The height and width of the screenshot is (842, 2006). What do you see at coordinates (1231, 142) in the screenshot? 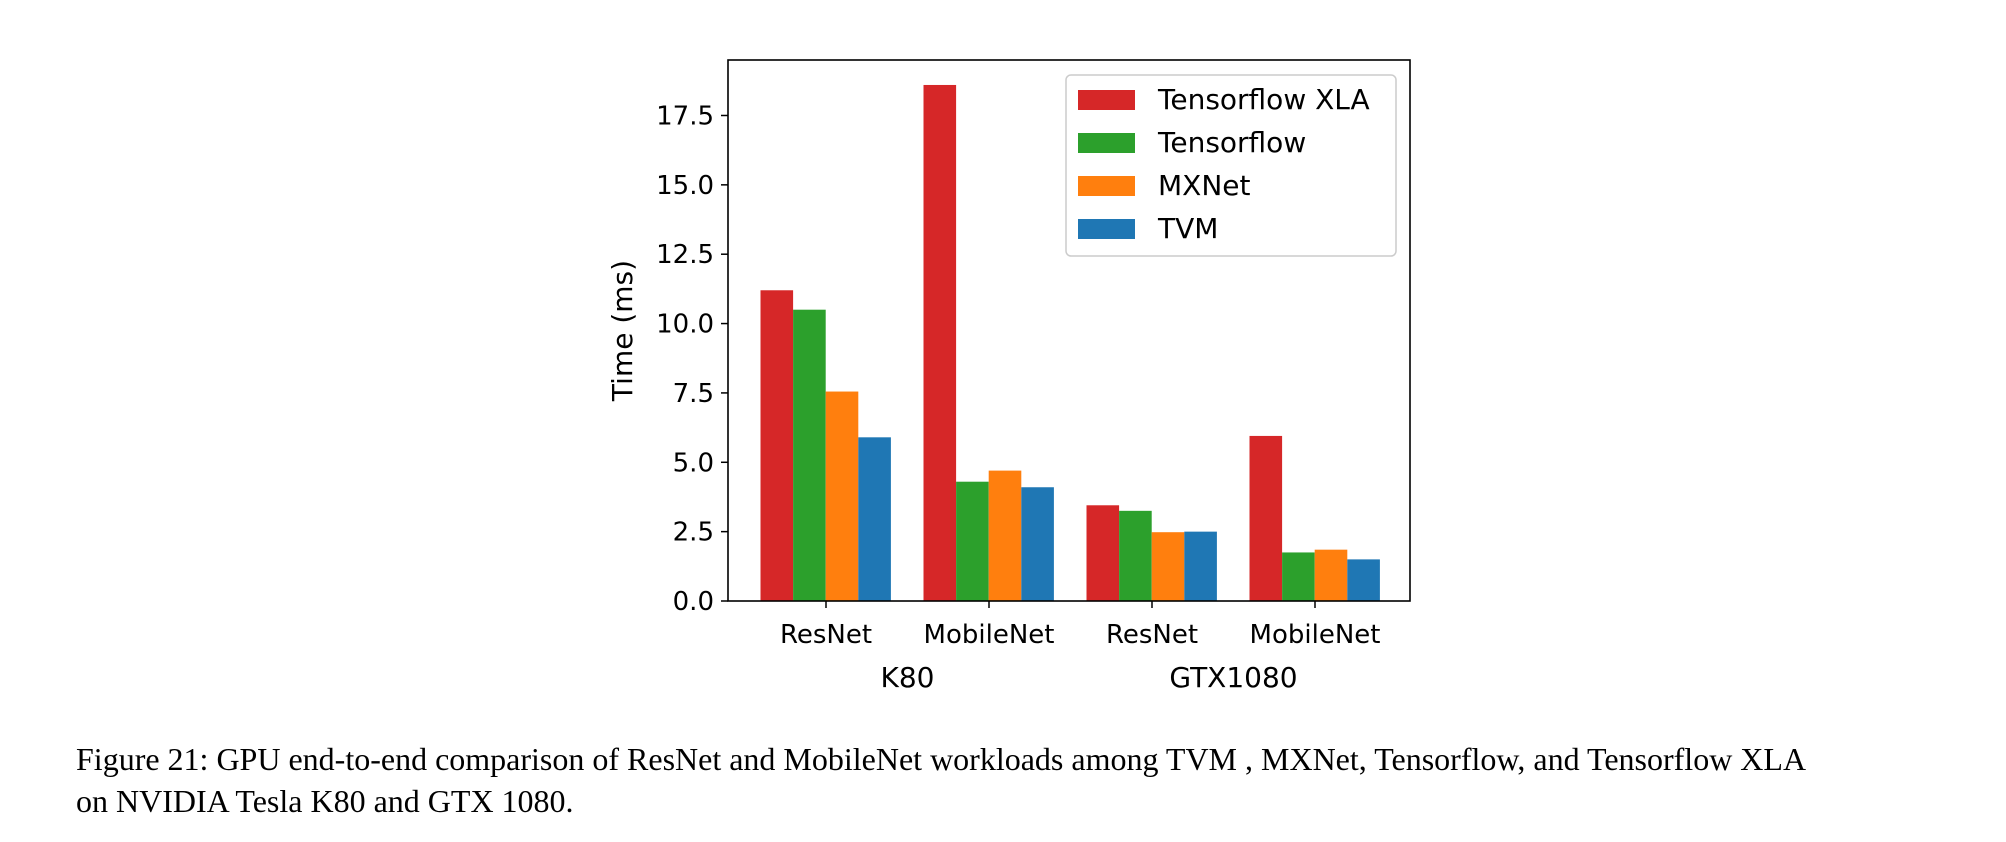
I see `legend-label-1: Tensorflow` at bounding box center [1231, 142].